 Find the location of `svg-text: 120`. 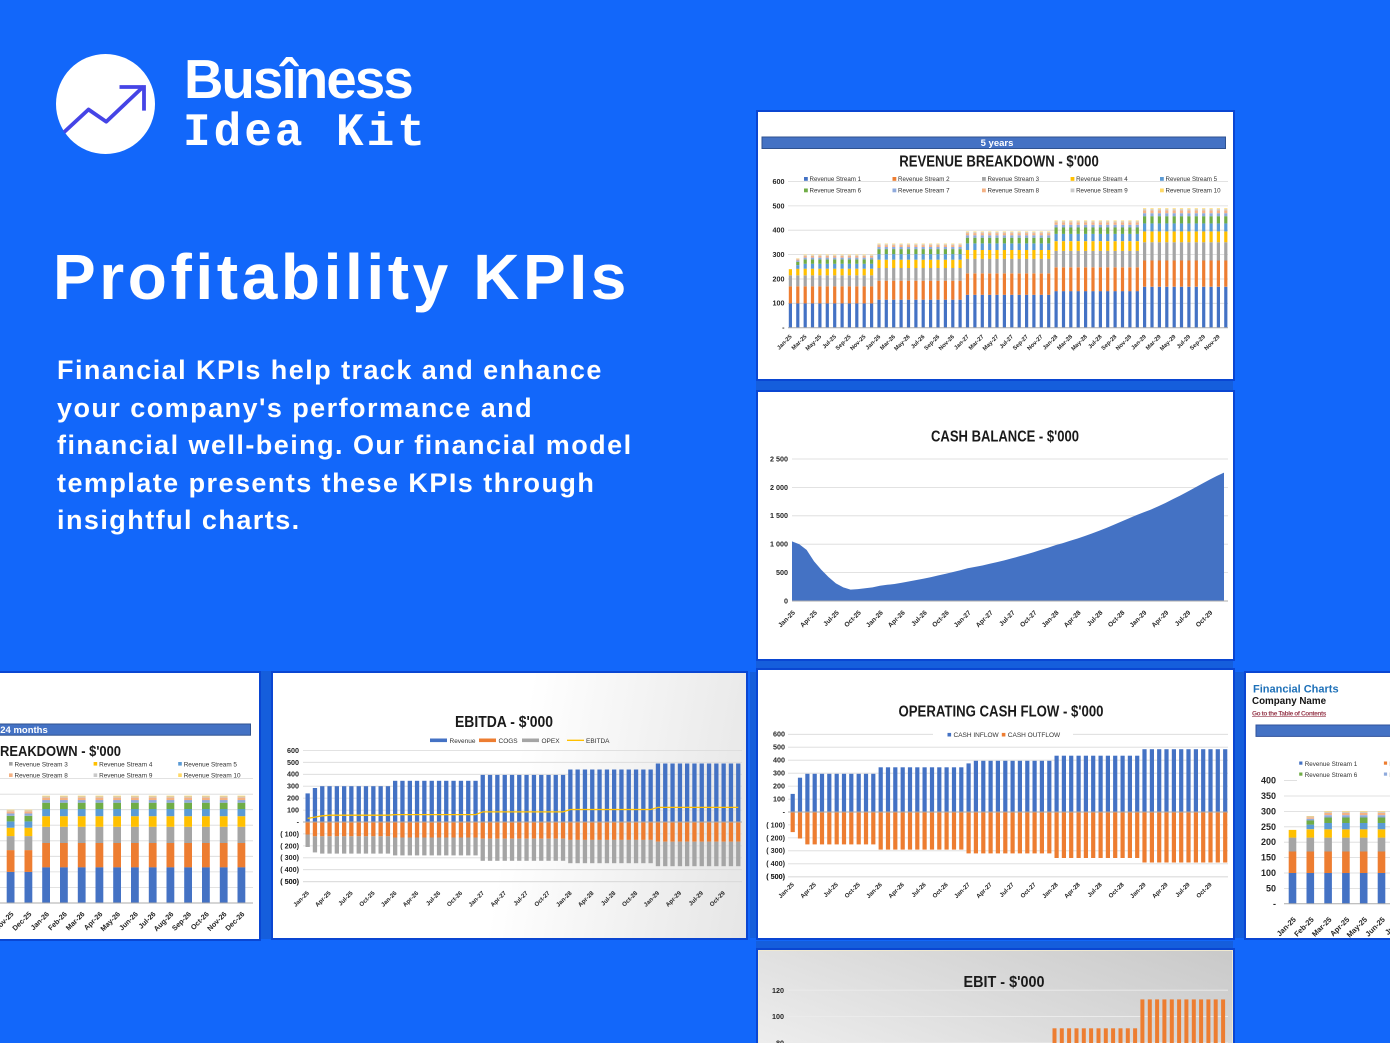

svg-text: 120 is located at coordinates (778, 990).